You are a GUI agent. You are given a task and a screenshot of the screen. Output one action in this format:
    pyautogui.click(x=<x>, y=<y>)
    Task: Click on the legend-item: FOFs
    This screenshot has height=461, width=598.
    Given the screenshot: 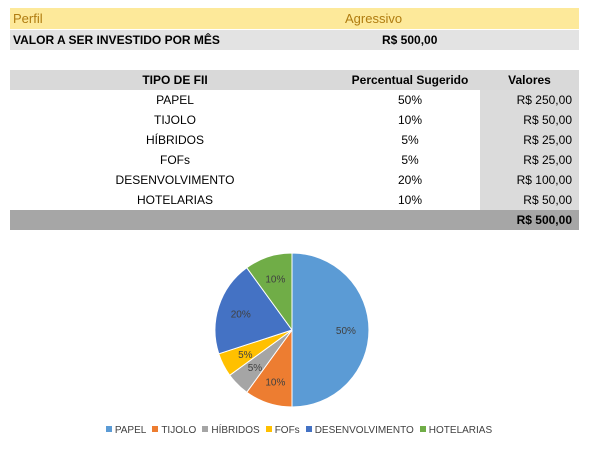 What is the action you would take?
    pyautogui.click(x=283, y=430)
    